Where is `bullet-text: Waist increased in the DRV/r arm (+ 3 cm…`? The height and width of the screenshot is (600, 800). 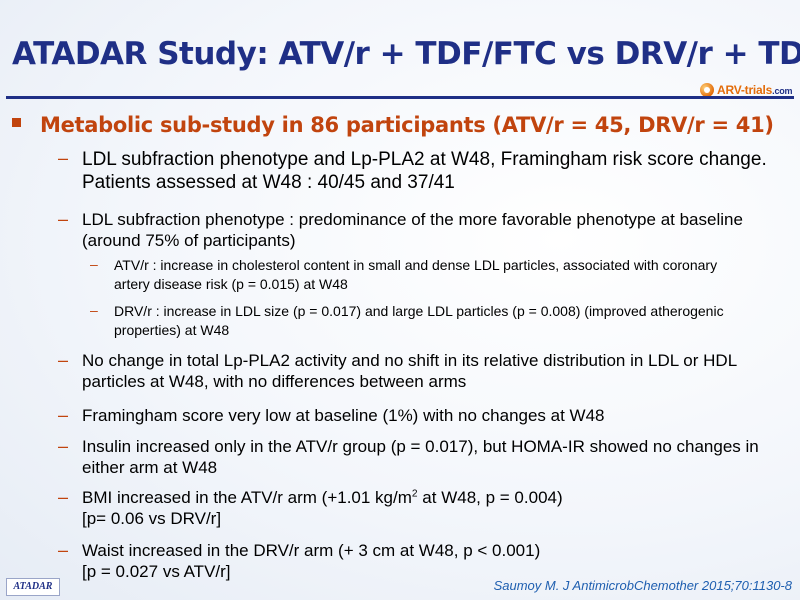 bullet-text: Waist increased in the DRV/r arm (+ 3 cm… is located at coordinates (432, 561).